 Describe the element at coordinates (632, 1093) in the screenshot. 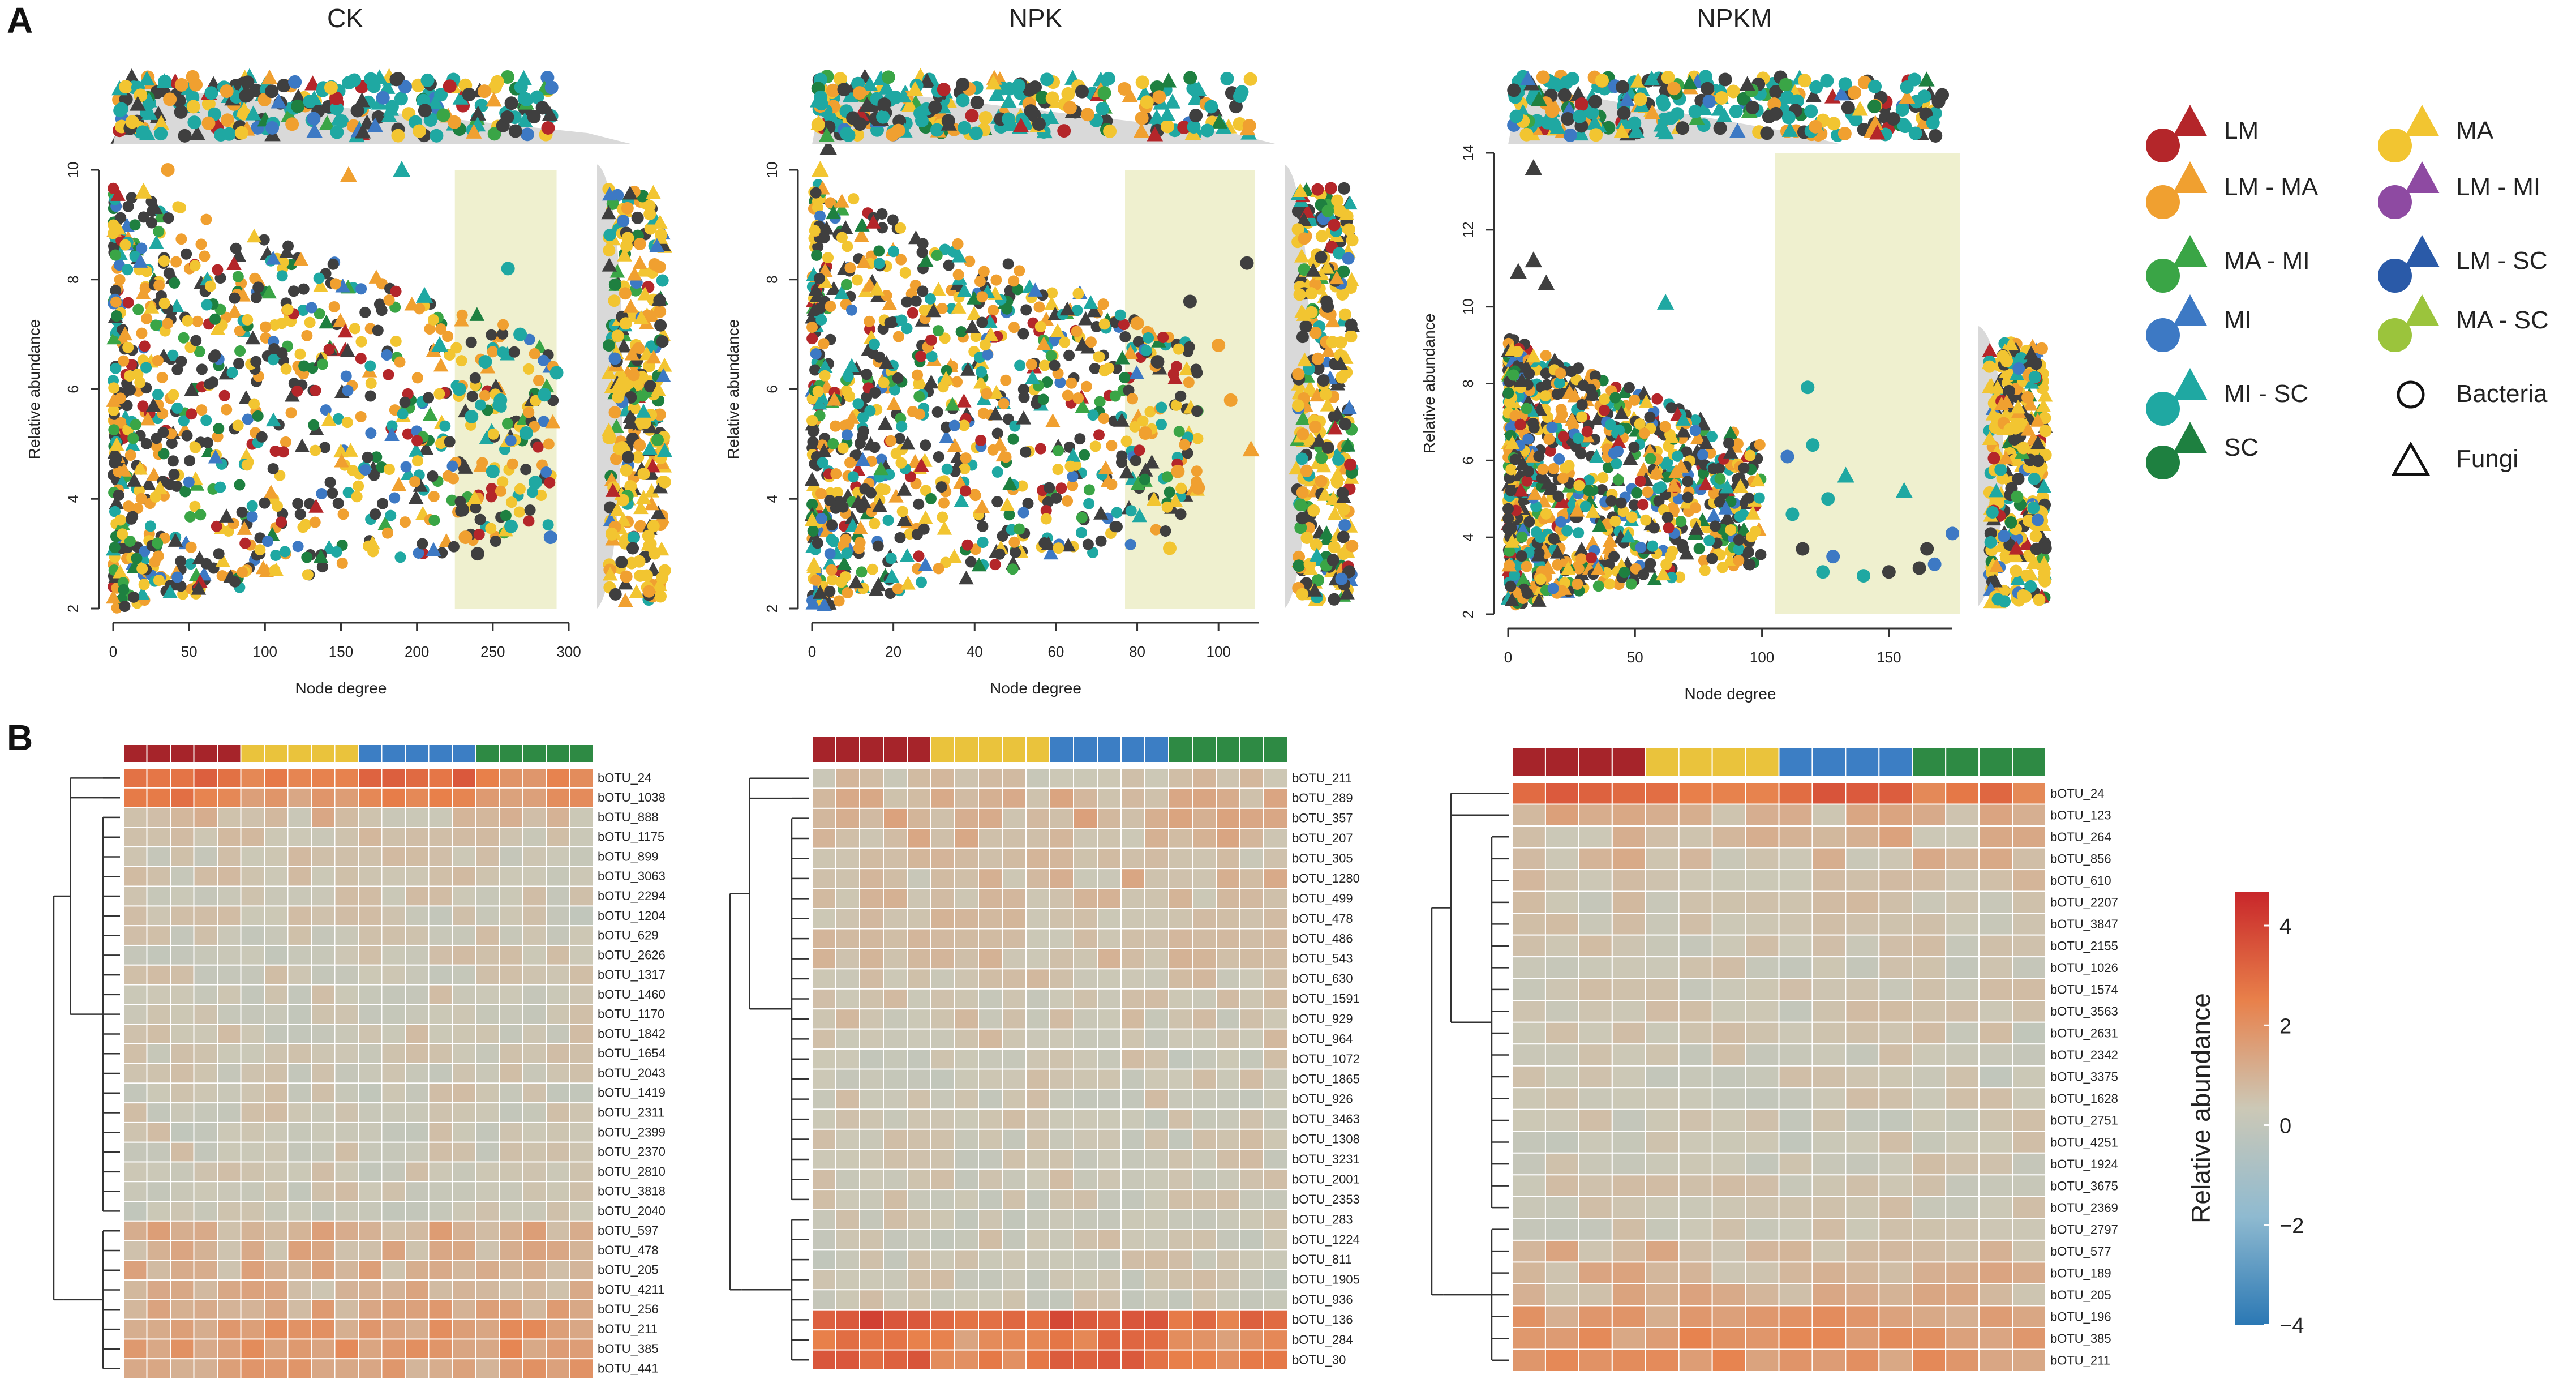

I see `row-label: bOTU_1419` at that location.